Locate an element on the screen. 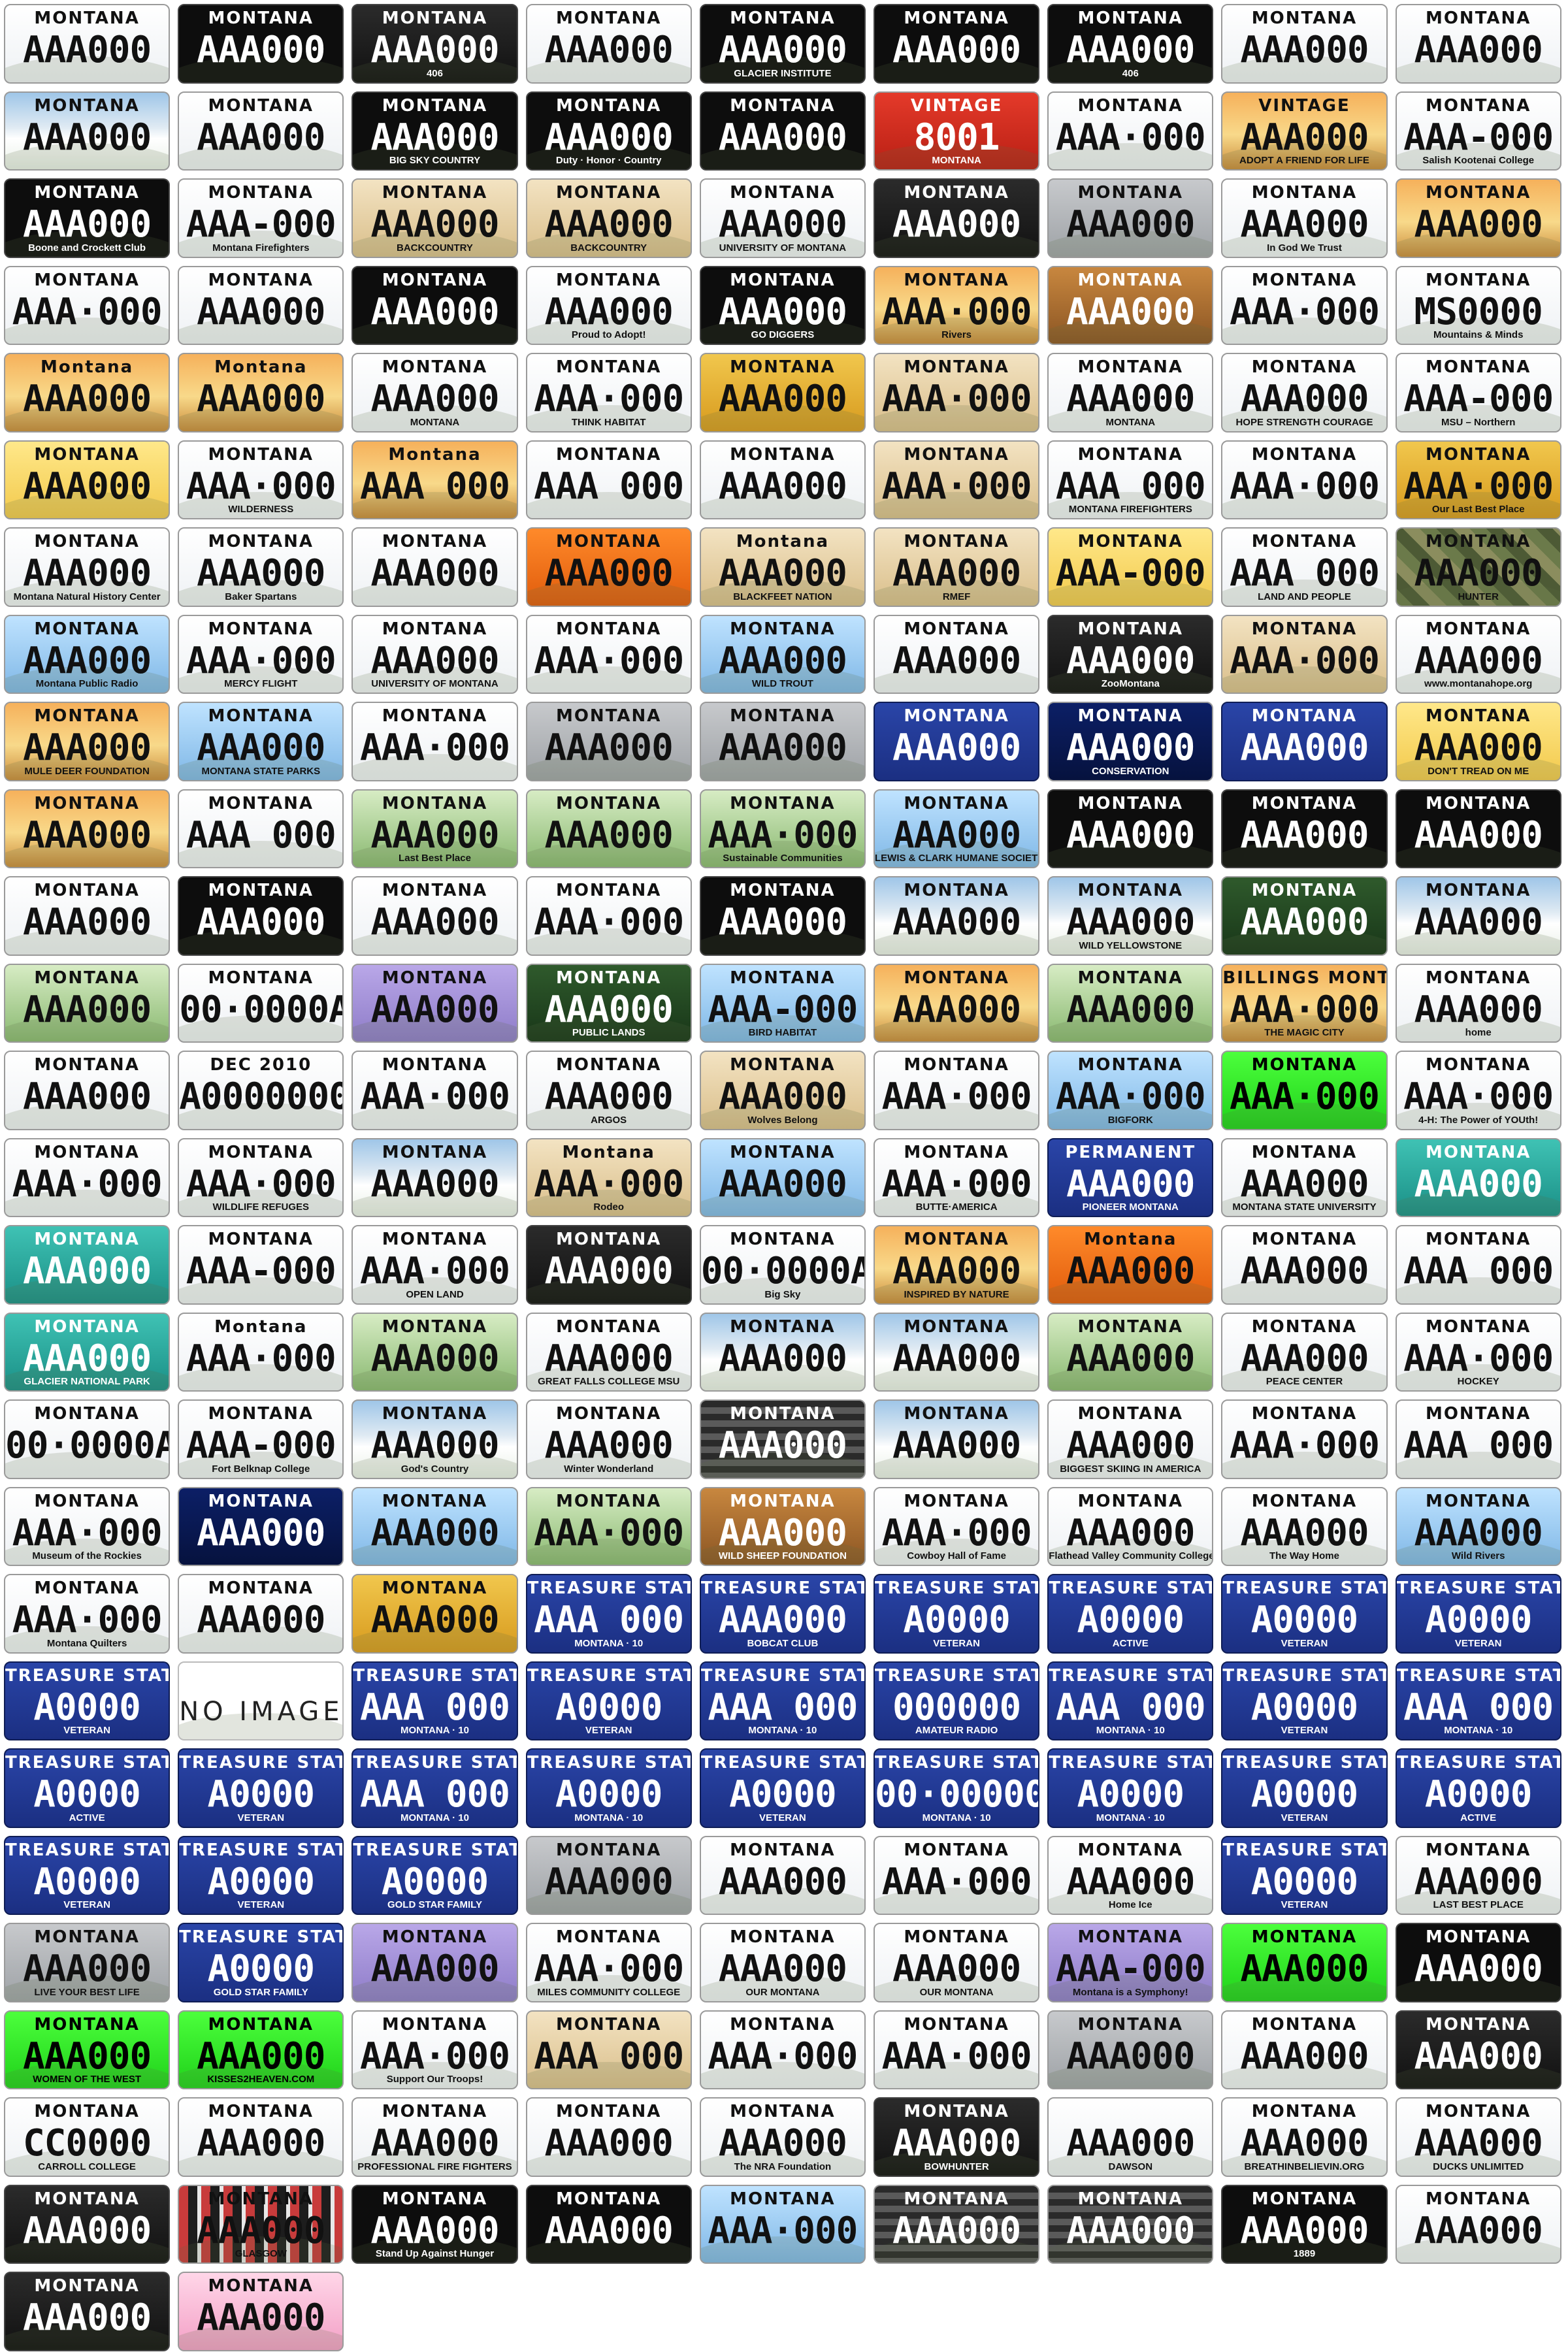  plate-subtitle: Winter Wonderland is located at coordinates (609, 1469).